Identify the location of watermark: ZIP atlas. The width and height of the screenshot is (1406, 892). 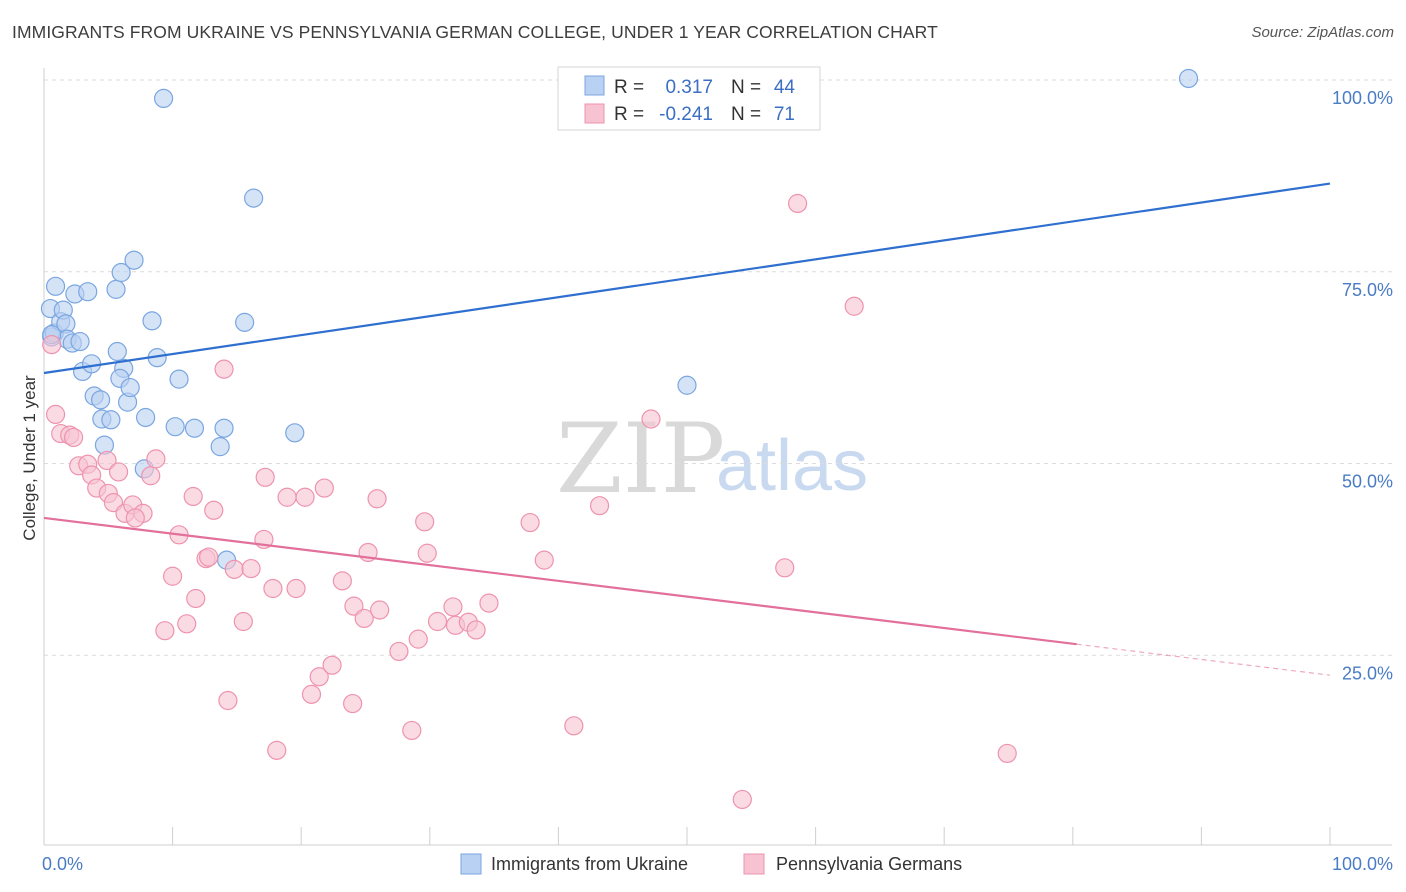
(712, 459).